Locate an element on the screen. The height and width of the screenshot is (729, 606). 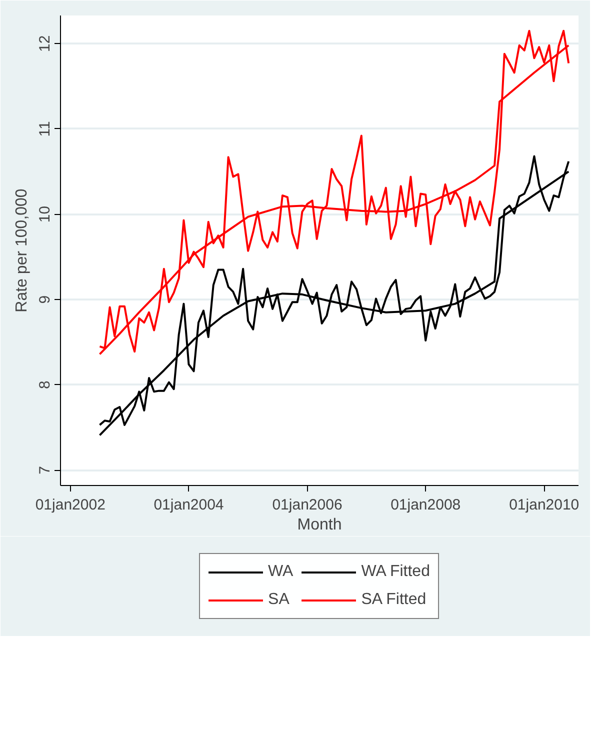
x-tick-label: 01jan2008 is located at coordinates (425, 505).